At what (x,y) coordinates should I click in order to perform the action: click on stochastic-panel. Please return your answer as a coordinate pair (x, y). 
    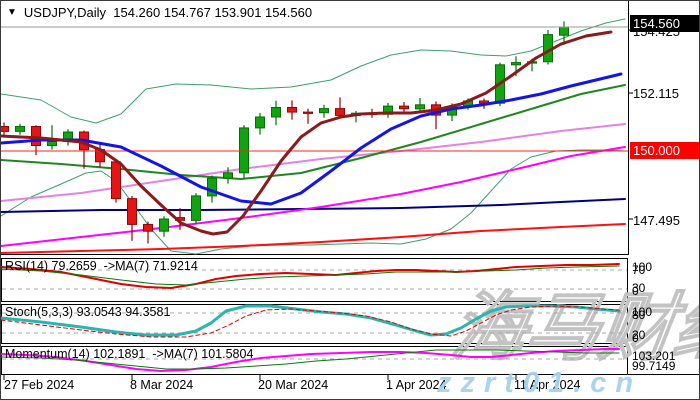
    Looking at the image, I should click on (314, 324).